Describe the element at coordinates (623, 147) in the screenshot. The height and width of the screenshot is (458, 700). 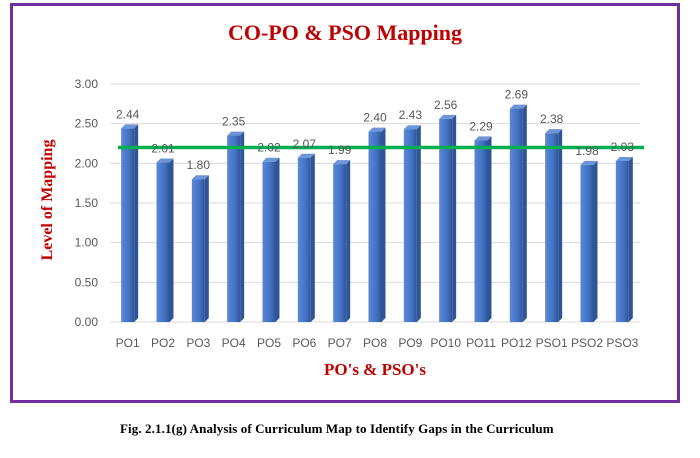
I see `data-label: 2.03` at that location.